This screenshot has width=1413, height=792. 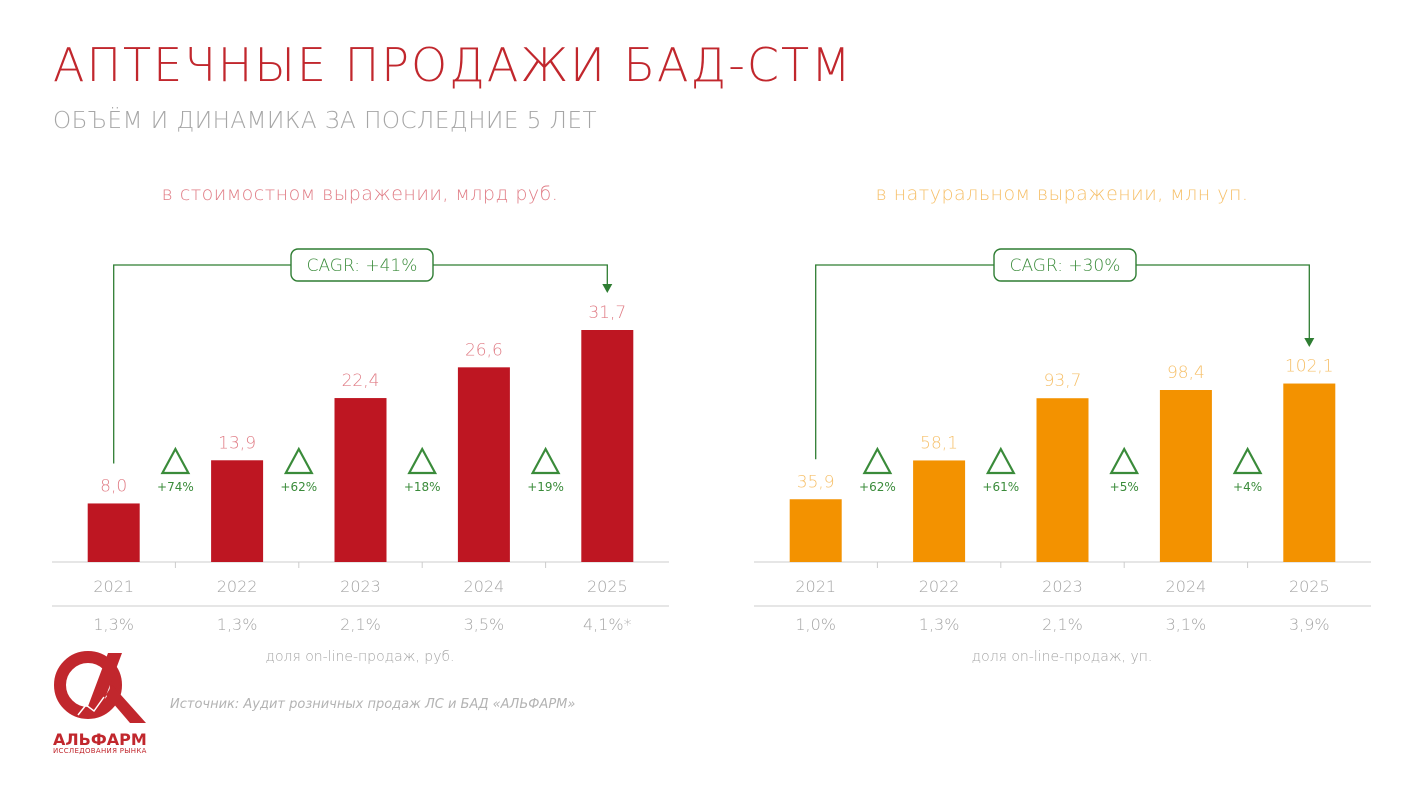 I want to click on bar-value-label: 26,6, so click(x=484, y=350).